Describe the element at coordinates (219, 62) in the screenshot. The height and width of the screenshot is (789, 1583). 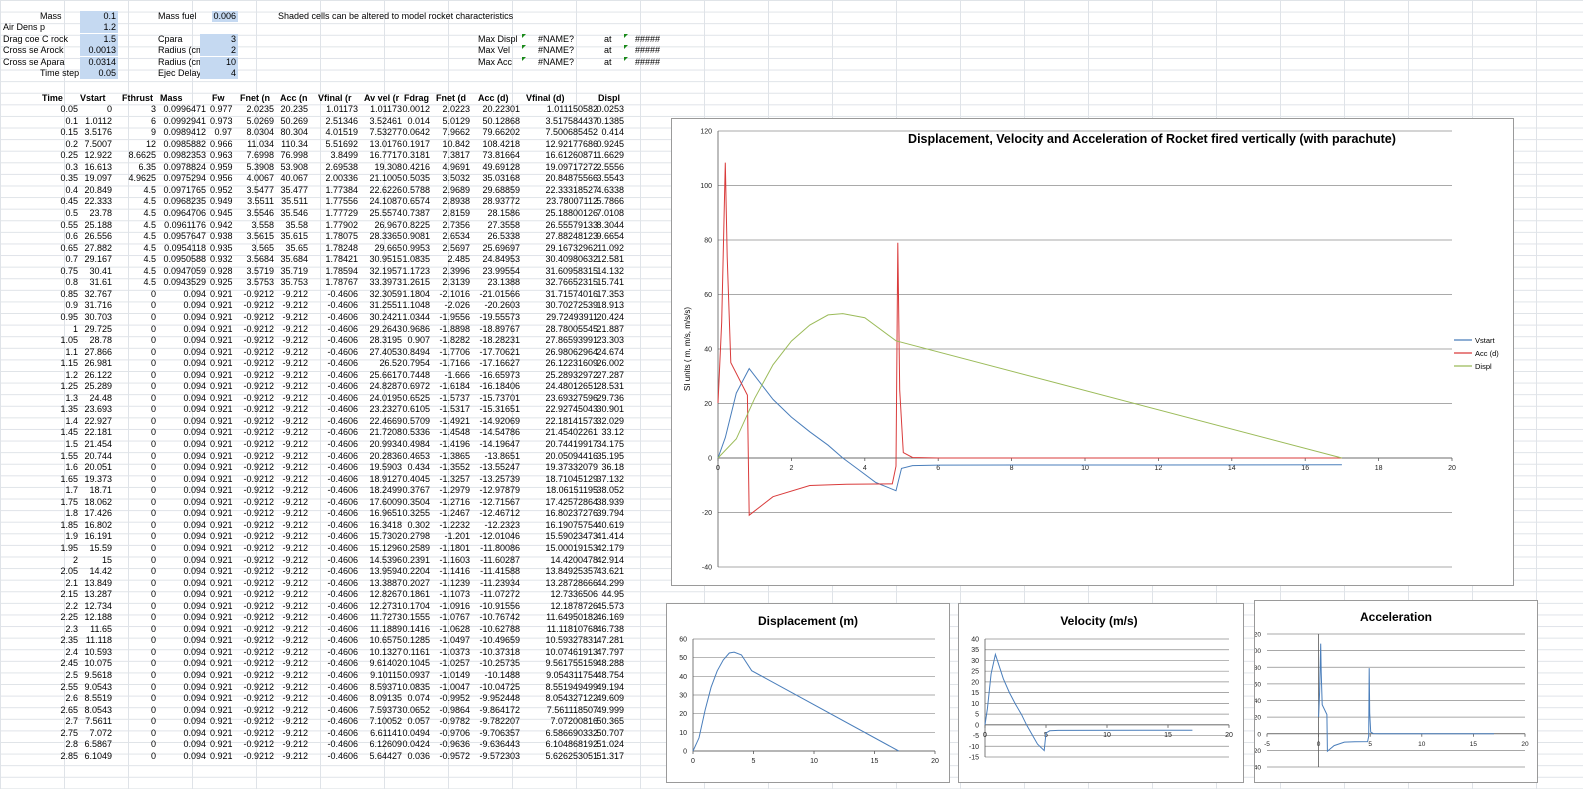
I see `radius-para-input: 10` at that location.